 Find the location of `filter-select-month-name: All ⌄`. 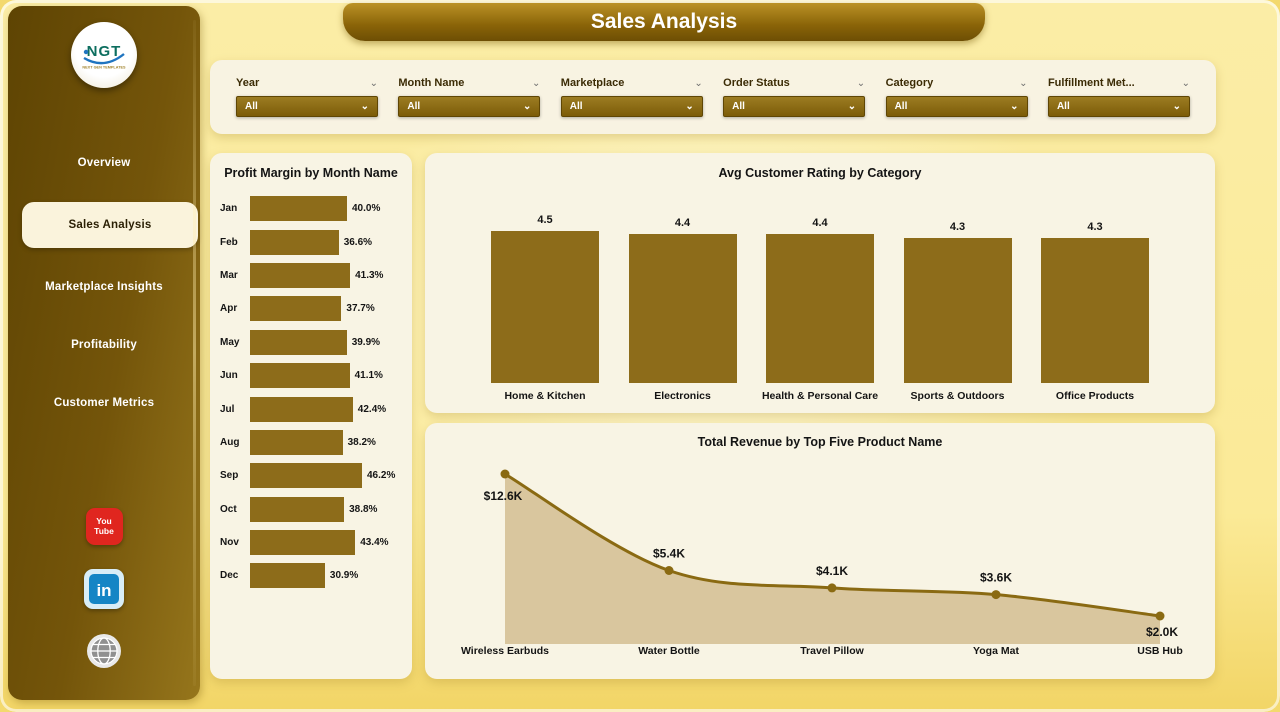

filter-select-month-name: All ⌄ is located at coordinates (469, 106).